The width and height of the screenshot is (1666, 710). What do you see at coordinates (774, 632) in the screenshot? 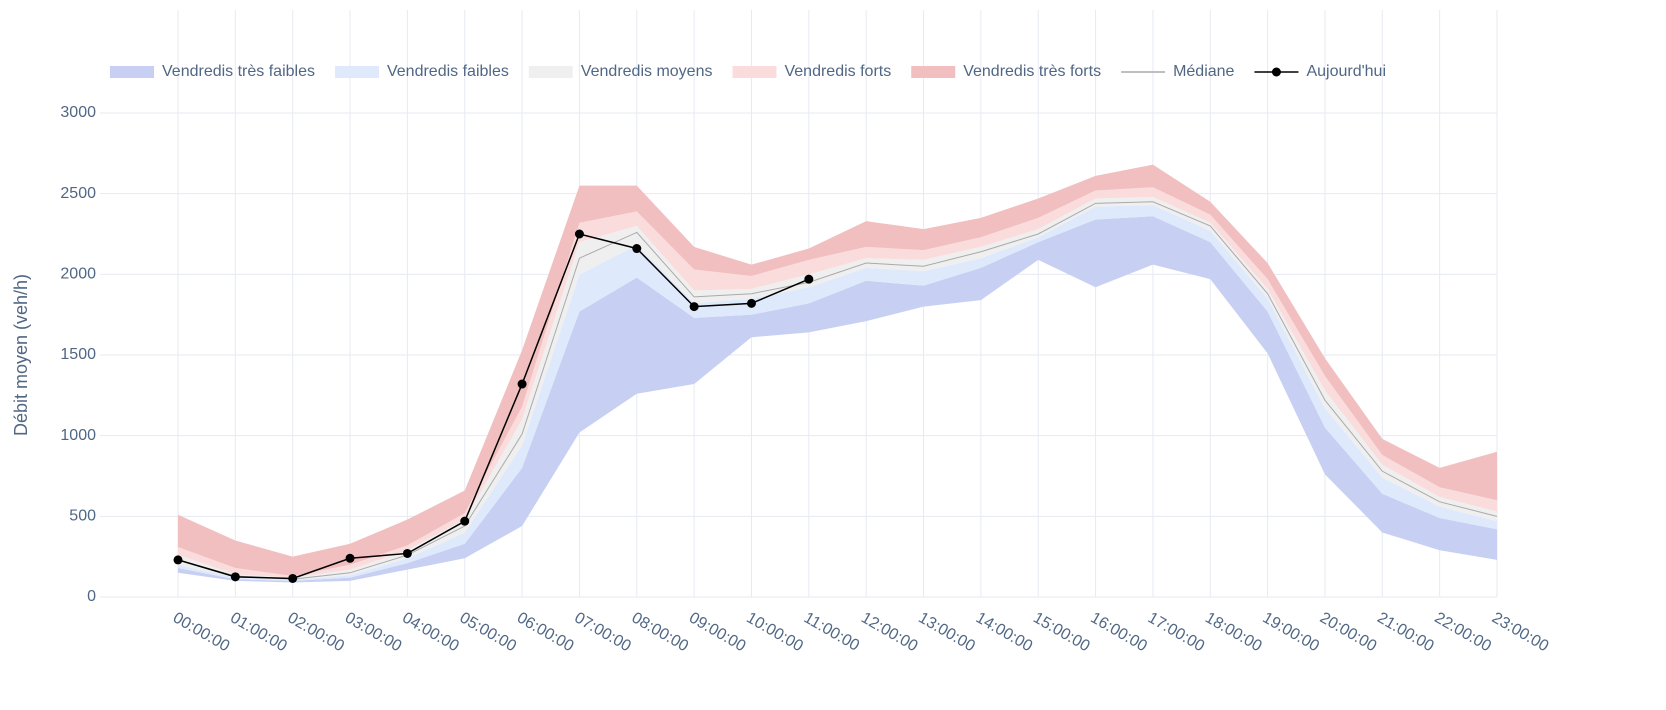
I see `x-tick-label: 10:00:00` at bounding box center [774, 632].